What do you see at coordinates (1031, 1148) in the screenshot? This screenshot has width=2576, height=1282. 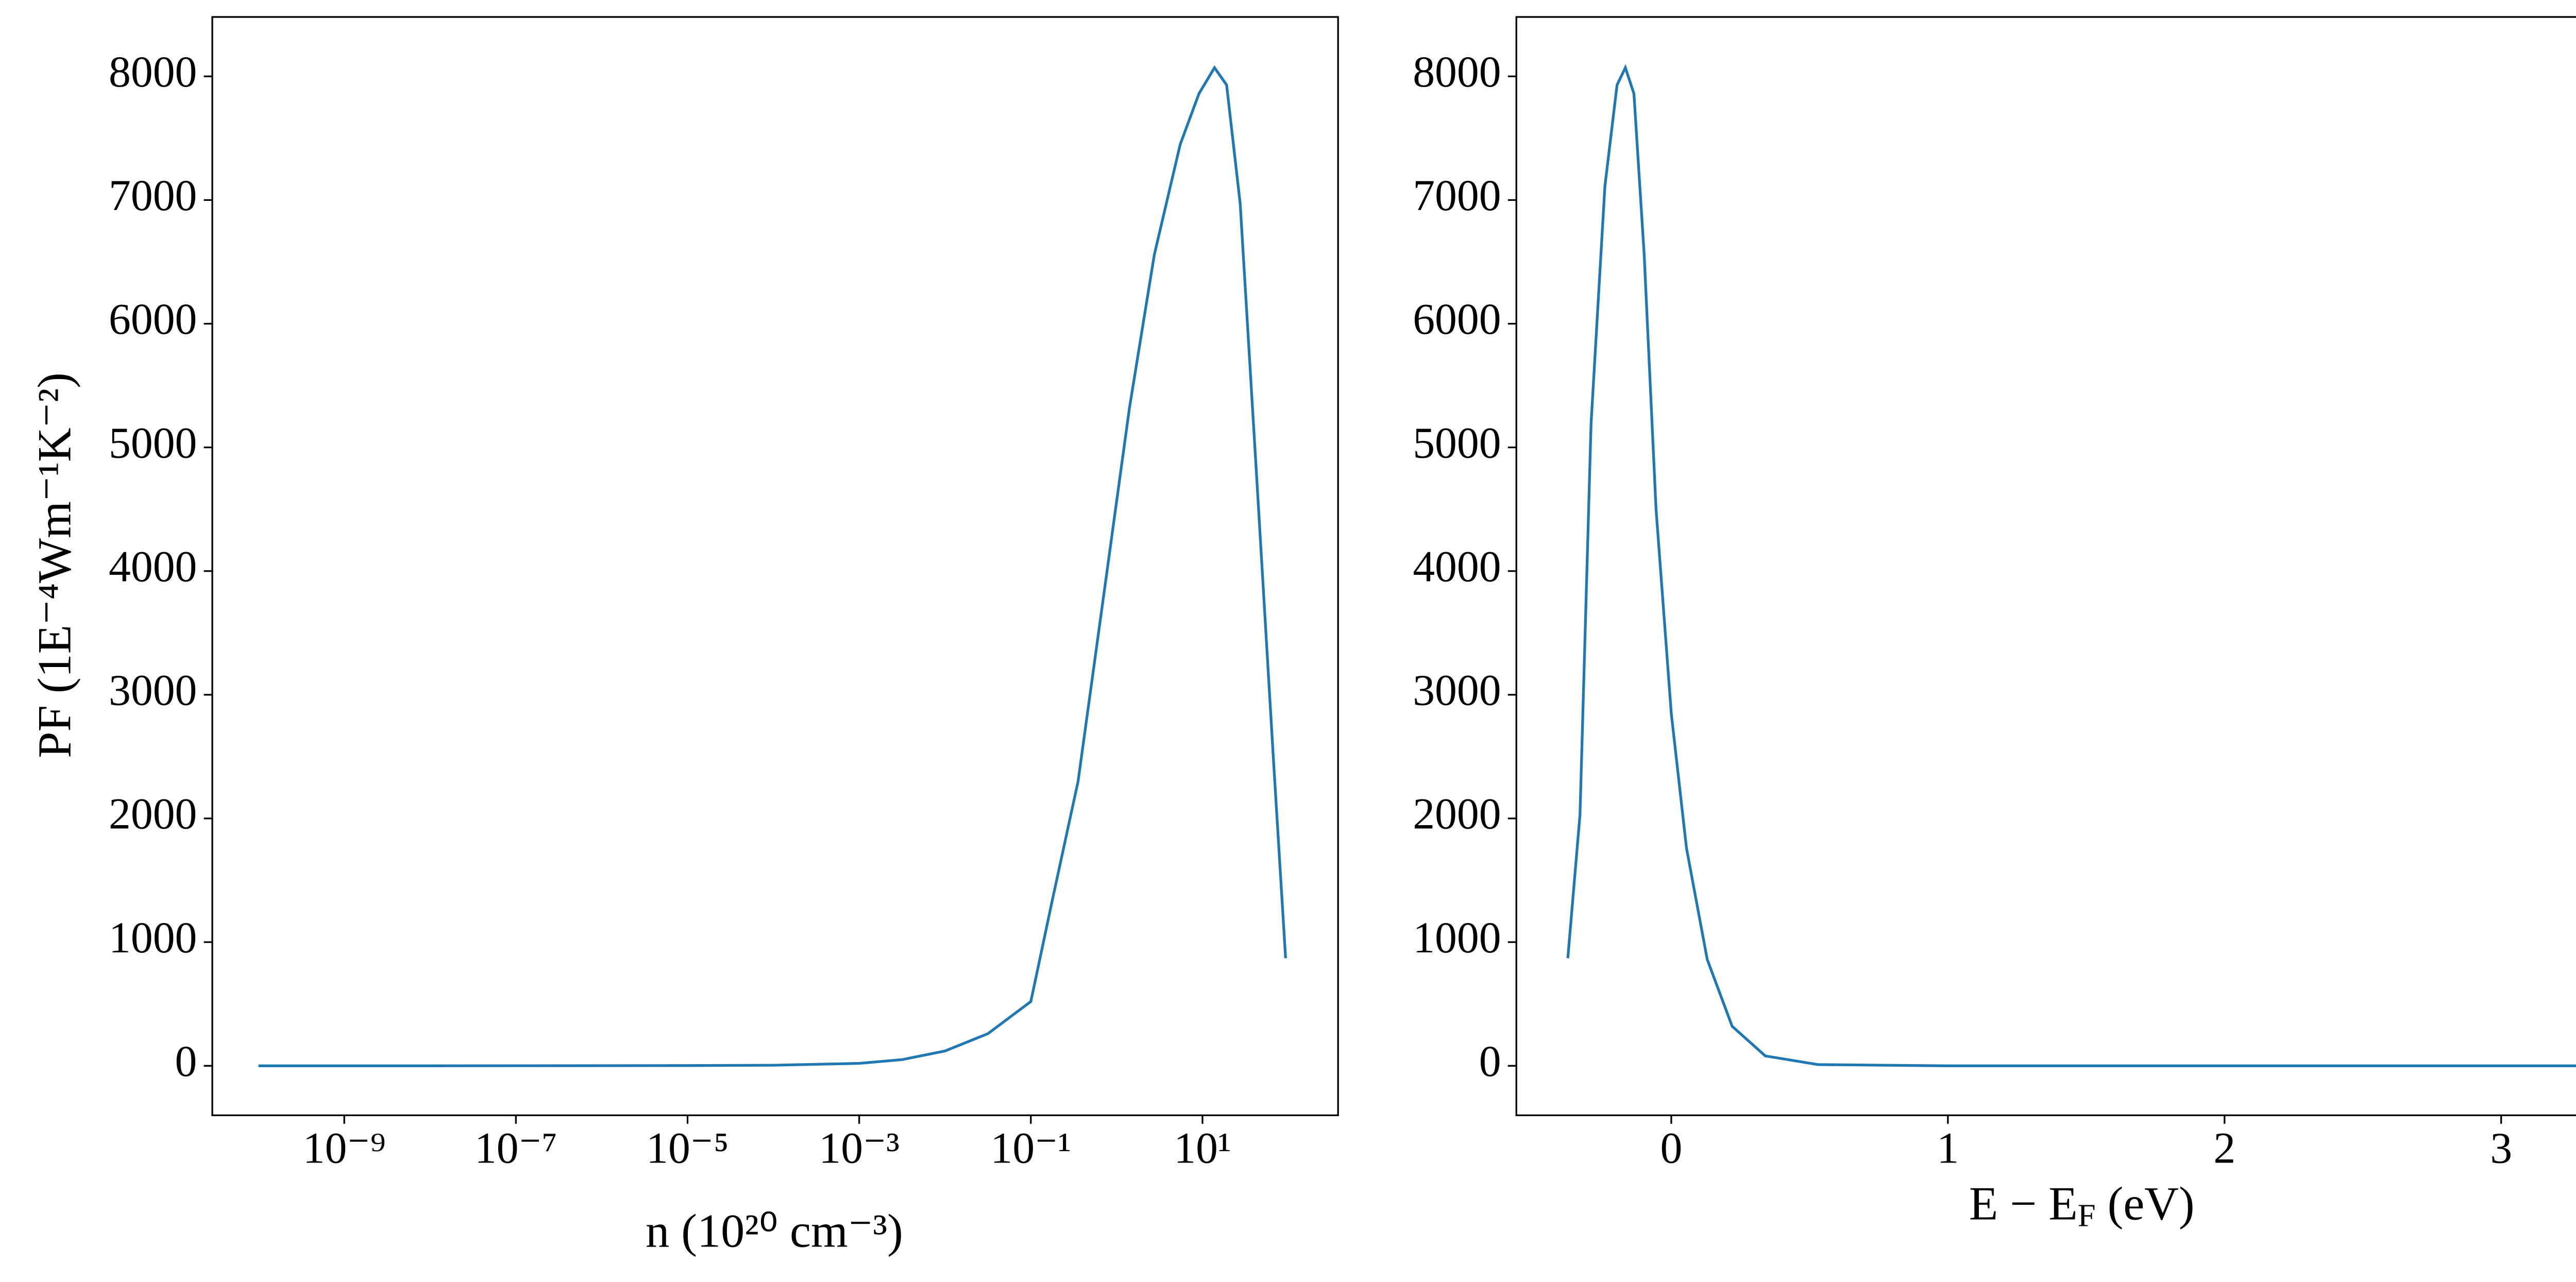 I see `x-tick-label: 10⁻¹` at bounding box center [1031, 1148].